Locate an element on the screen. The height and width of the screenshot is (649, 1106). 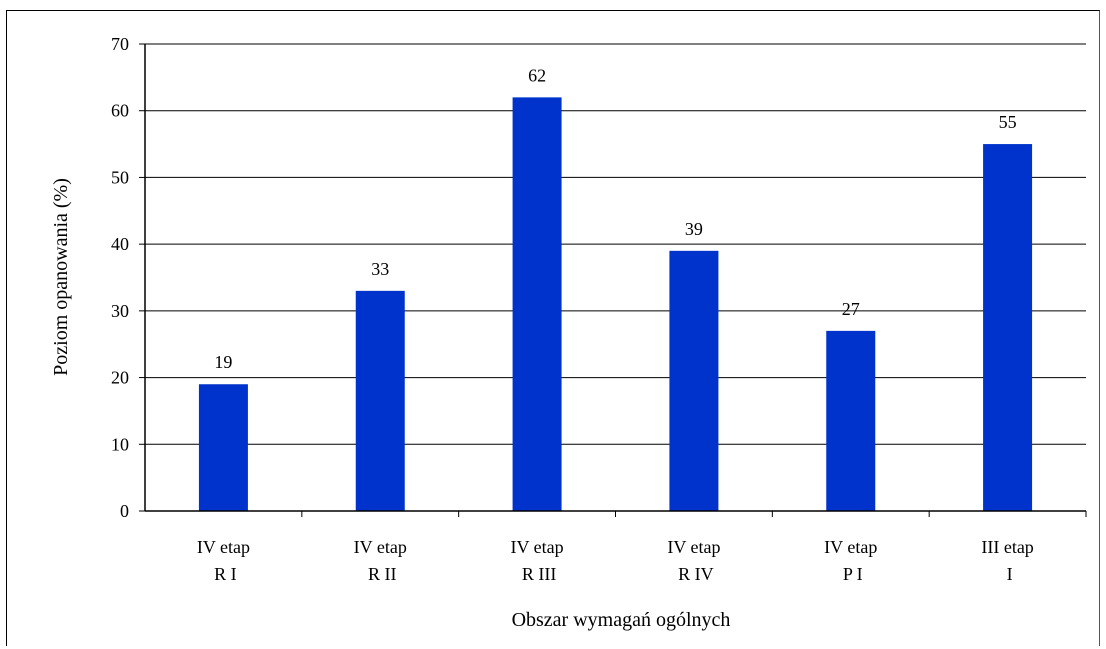
data-label: 62 is located at coordinates (537, 75).